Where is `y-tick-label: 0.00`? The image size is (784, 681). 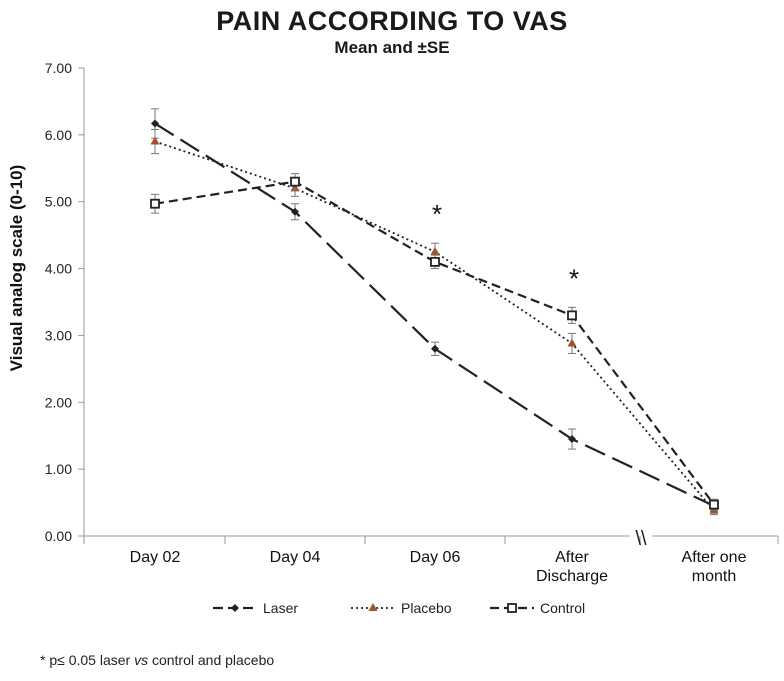 y-tick-label: 0.00 is located at coordinates (58, 536).